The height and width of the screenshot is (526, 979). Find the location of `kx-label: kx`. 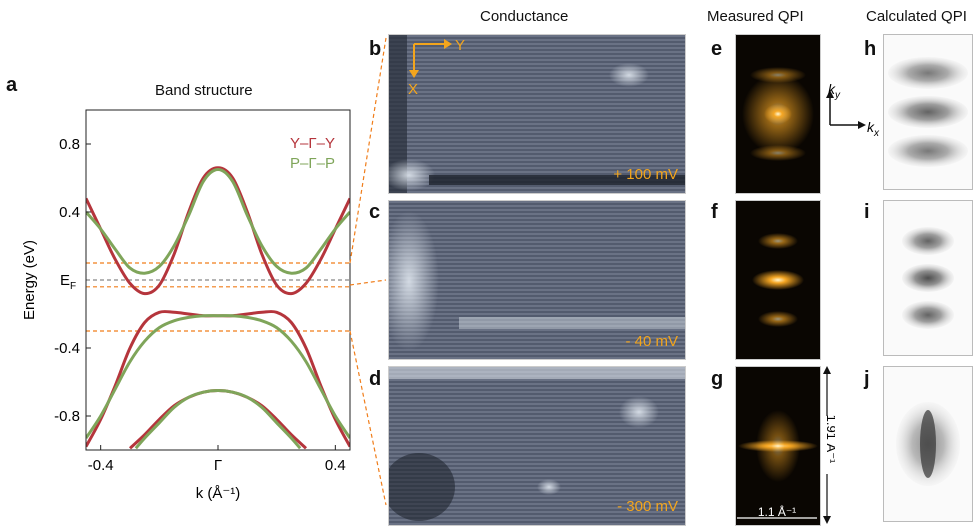

kx-label: kx is located at coordinates (873, 129).